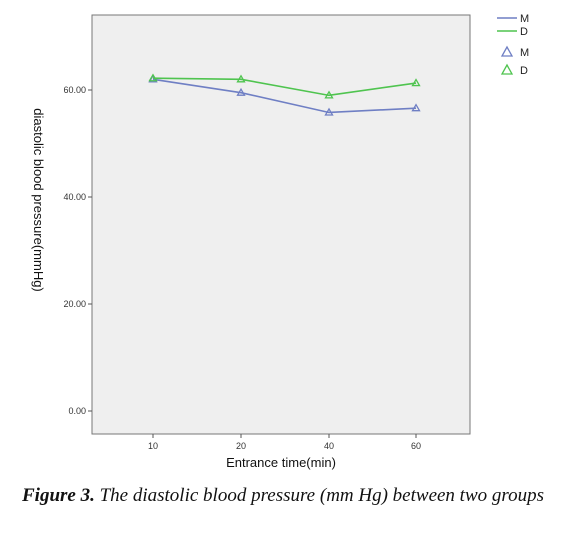 This screenshot has height=544, width=569. I want to click on x-axis-ticks: 10 20 40 60, so click(284, 442).